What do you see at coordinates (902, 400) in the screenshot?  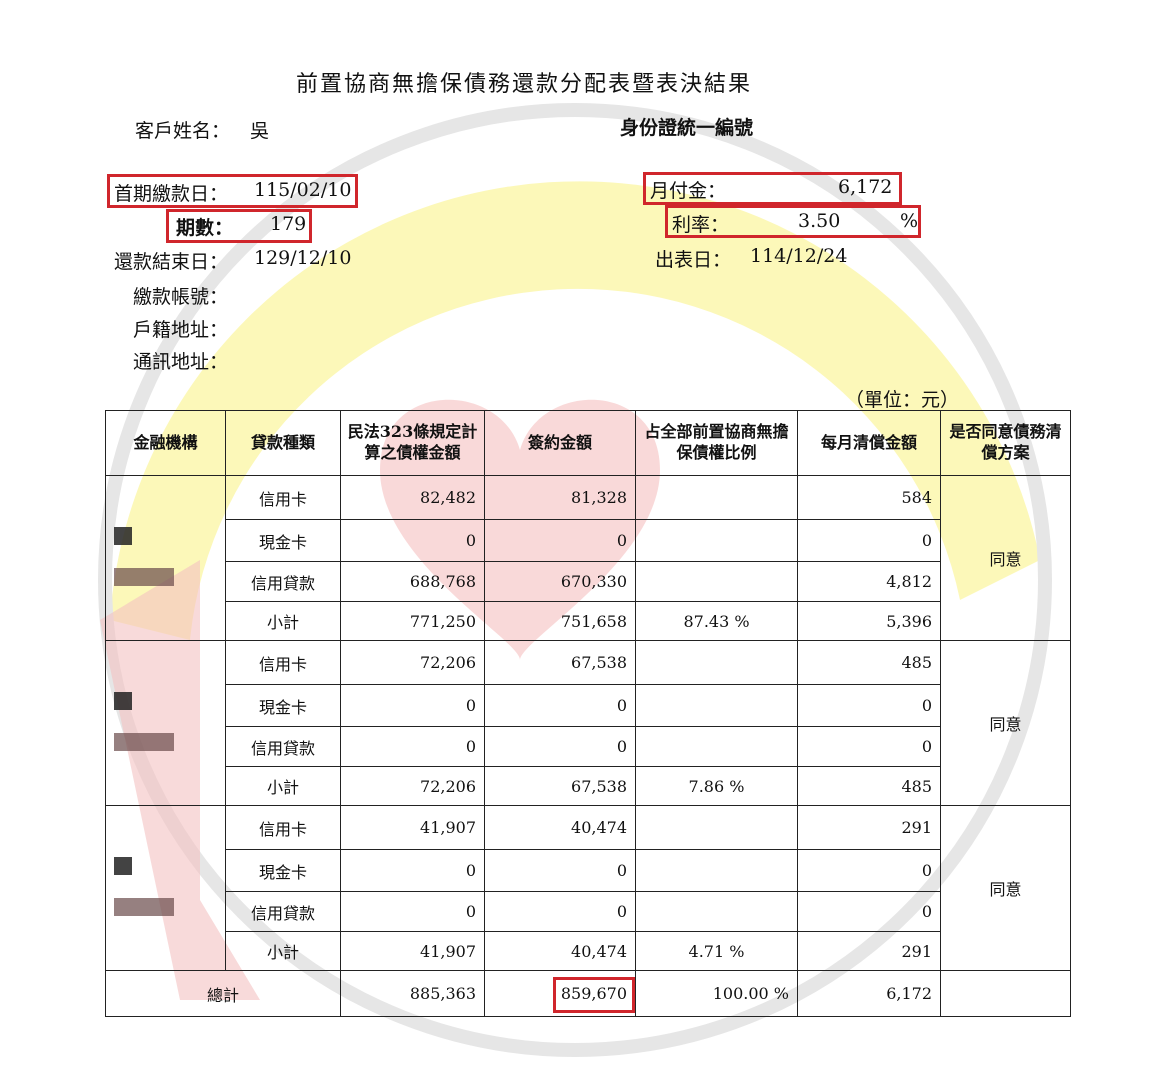 I see `unit-note: （單位：元）` at bounding box center [902, 400].